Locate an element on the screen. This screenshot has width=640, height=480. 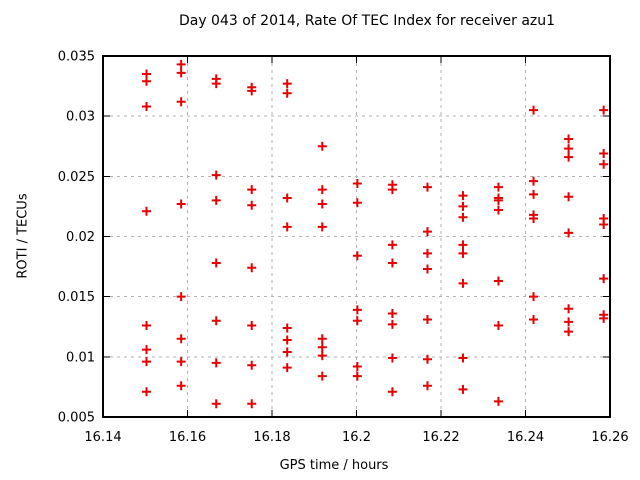
x-tick-label: 16.16 is located at coordinates (187, 437).